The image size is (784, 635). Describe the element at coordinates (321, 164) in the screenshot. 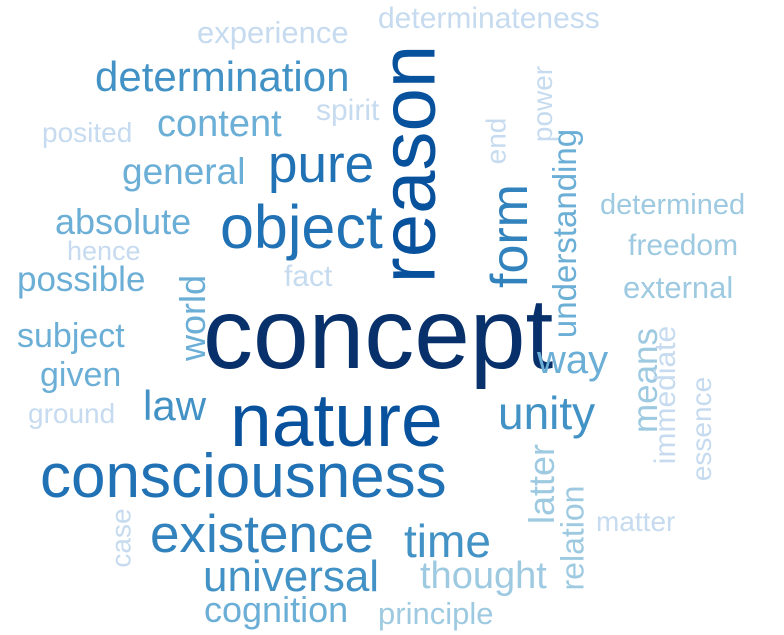

I see `word-pure: pure` at that location.